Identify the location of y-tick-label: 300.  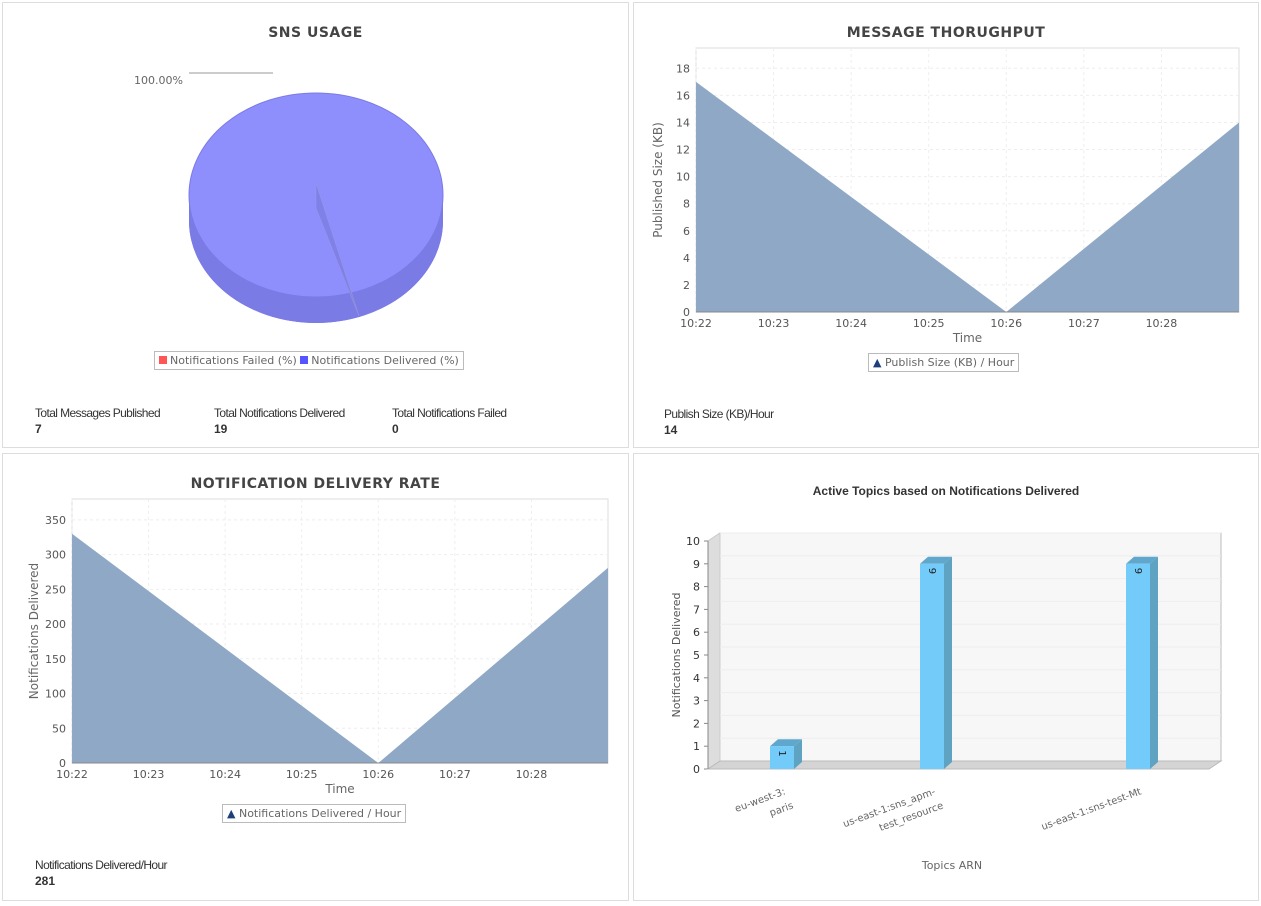
(55, 555).